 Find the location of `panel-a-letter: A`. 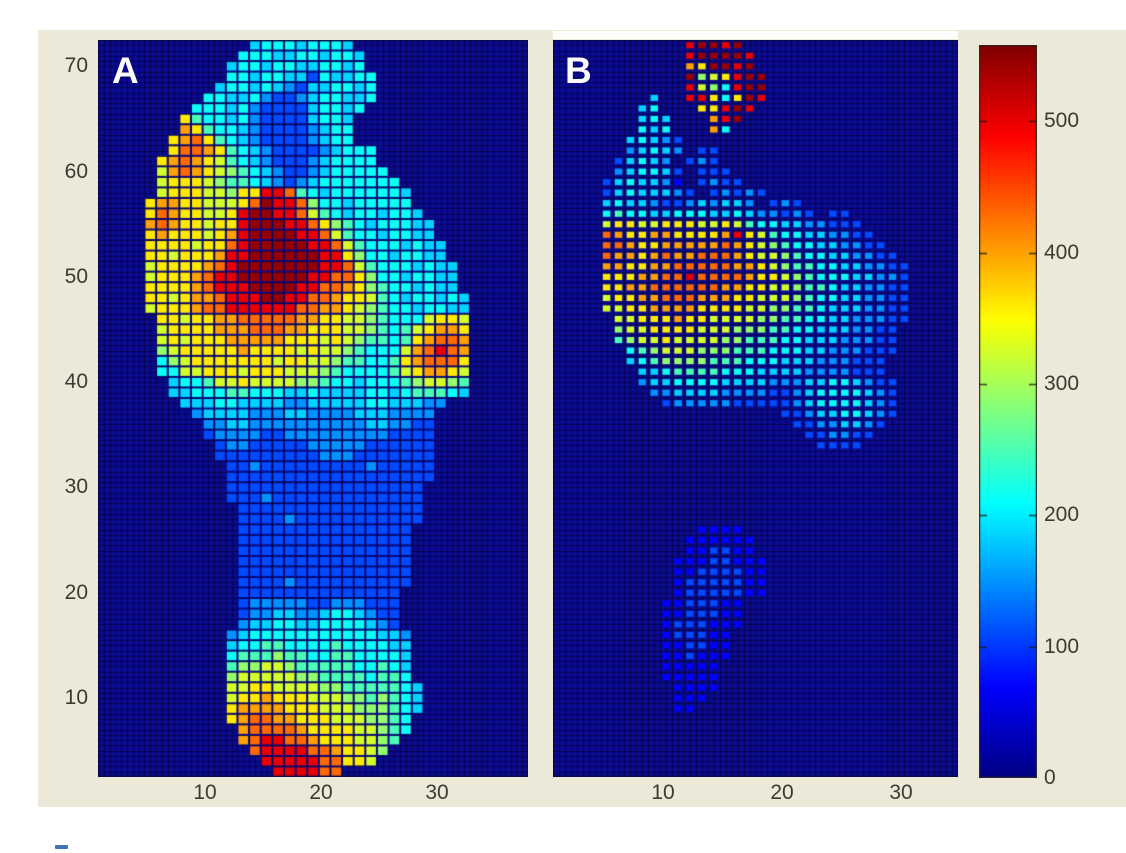

panel-a-letter: A is located at coordinates (125, 70).